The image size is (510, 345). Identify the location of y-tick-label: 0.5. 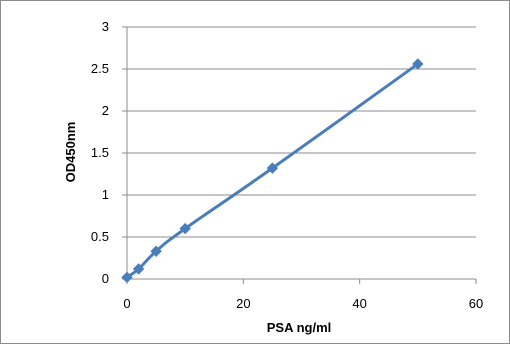
(100, 236).